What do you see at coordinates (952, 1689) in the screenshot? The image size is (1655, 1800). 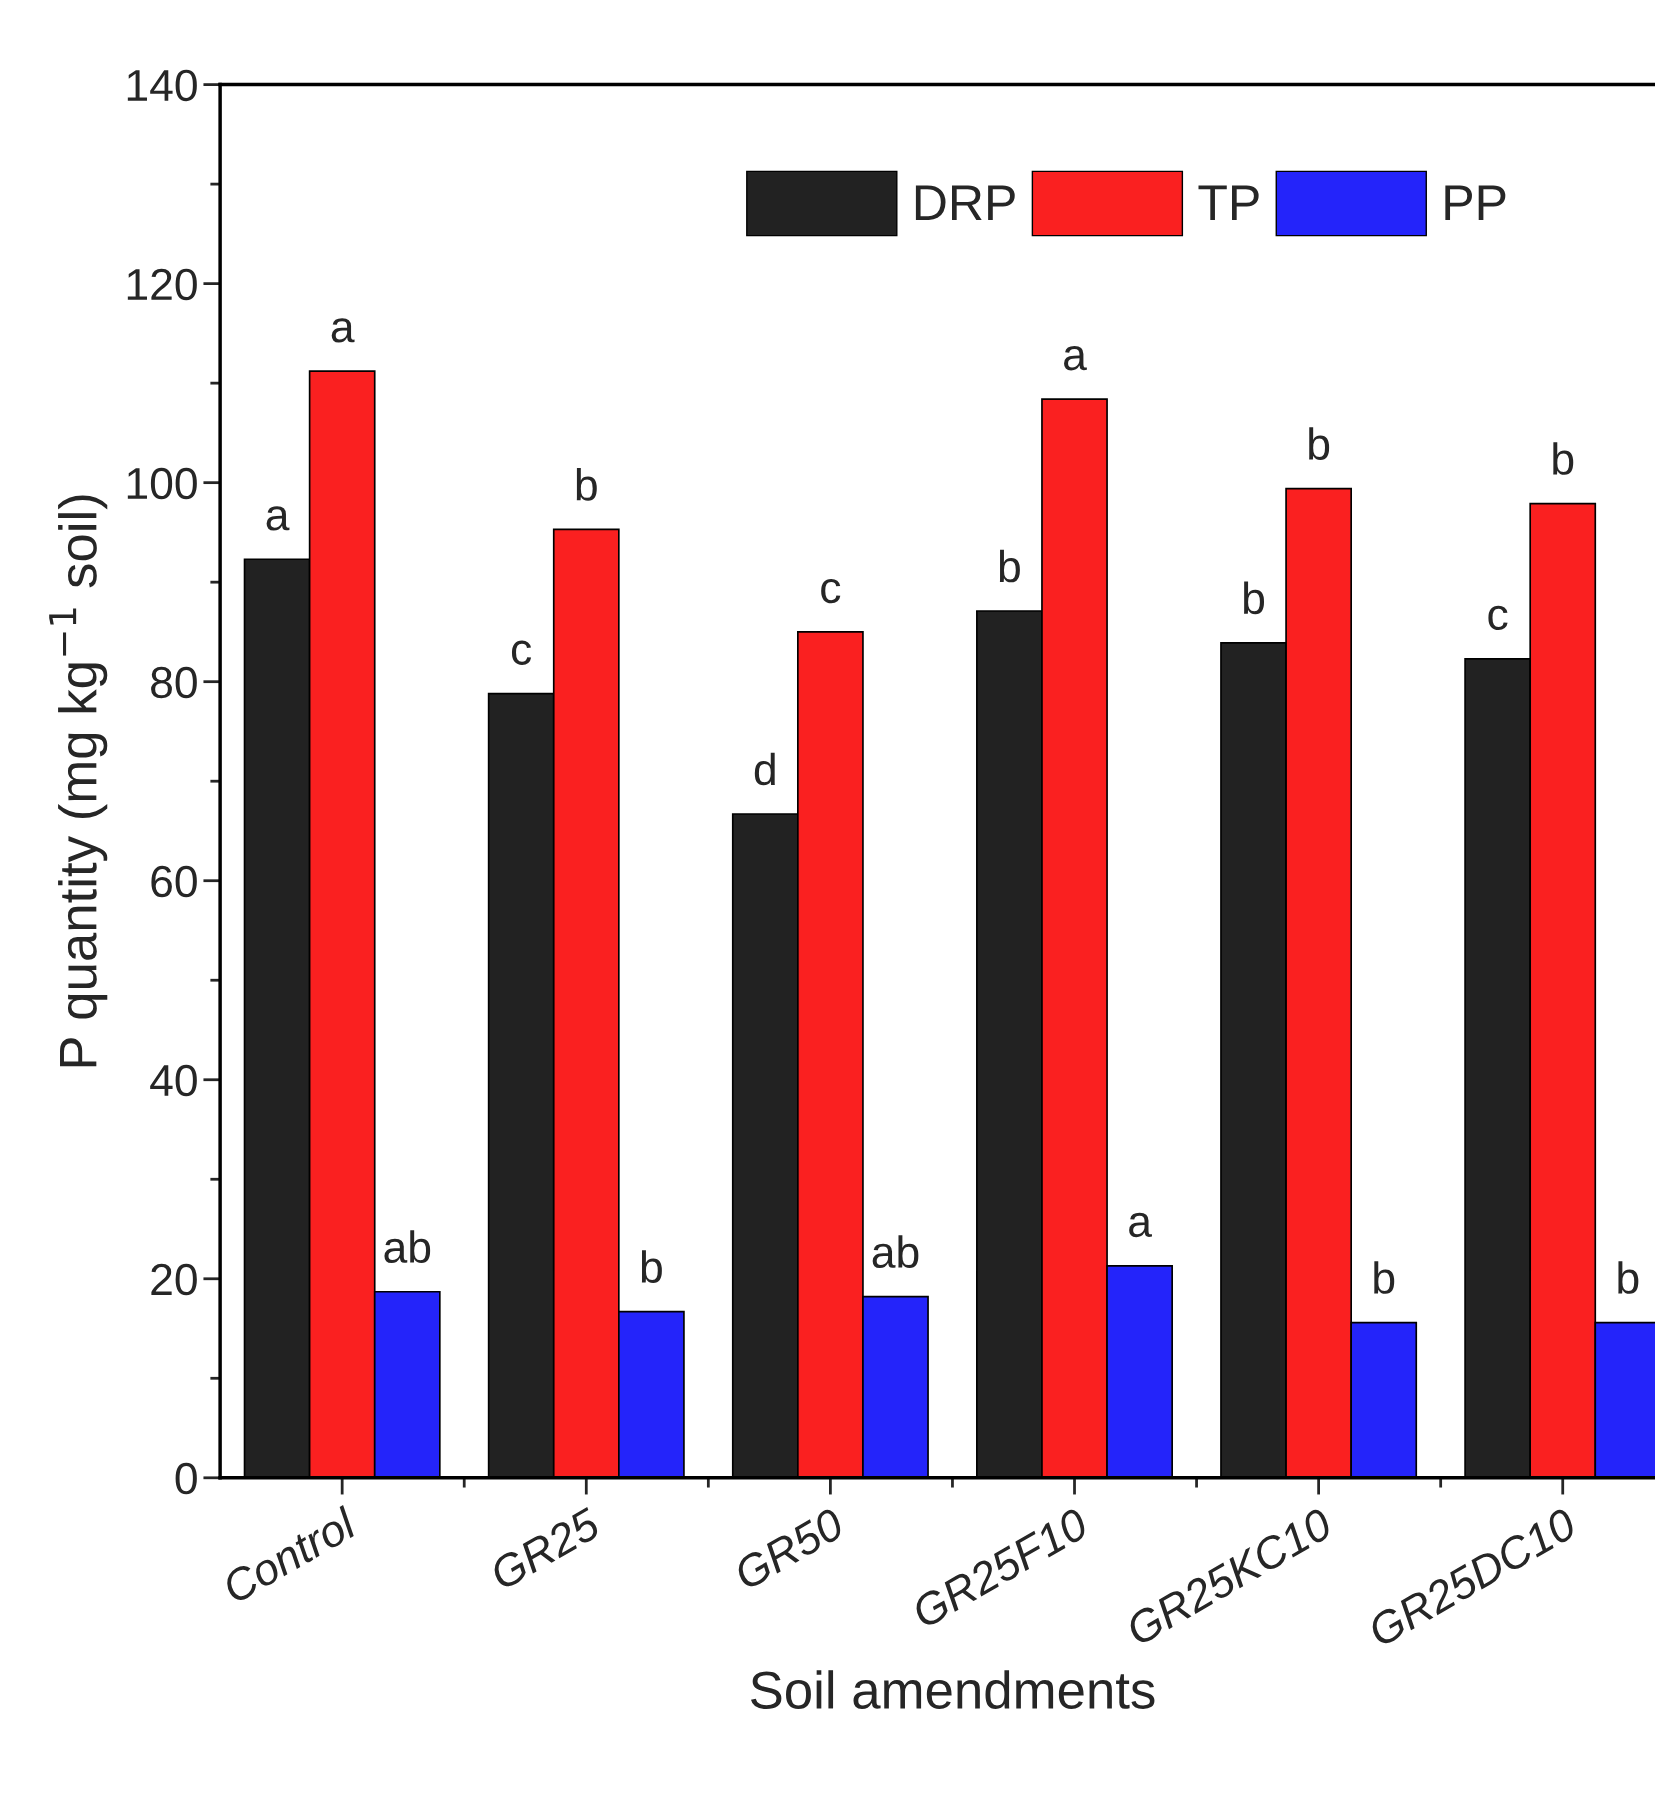 I see `x-axis-title: Soil amendments` at bounding box center [952, 1689].